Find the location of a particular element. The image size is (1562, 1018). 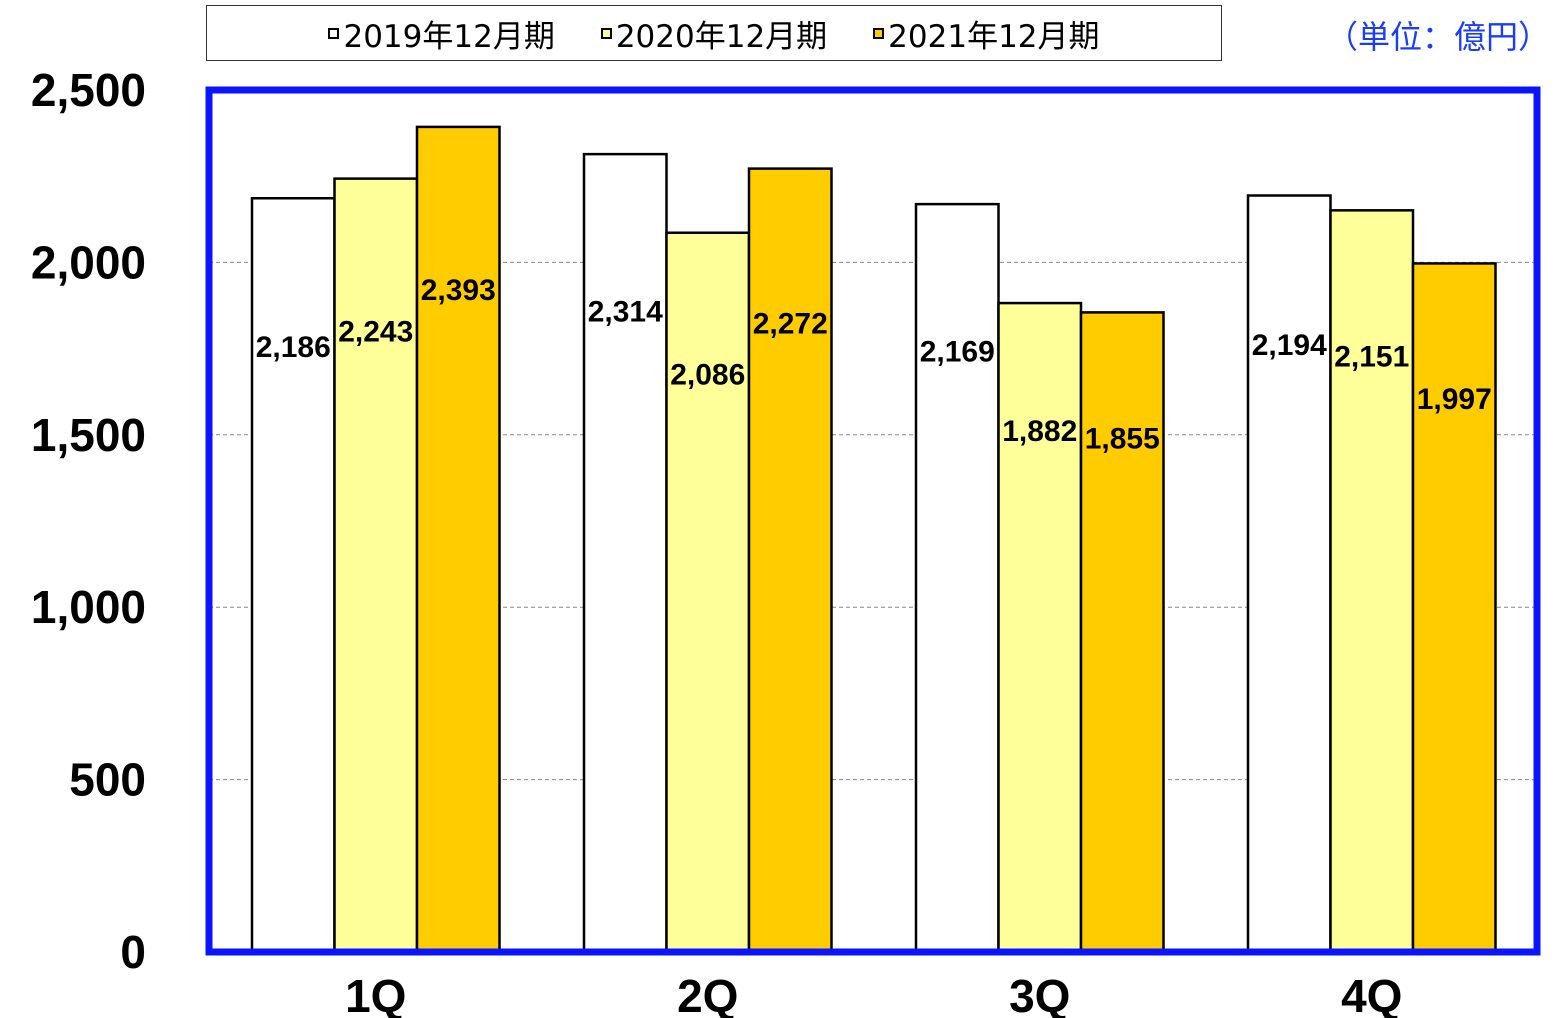

legend-item-2019: 2019年12月期 is located at coordinates (441, 33).